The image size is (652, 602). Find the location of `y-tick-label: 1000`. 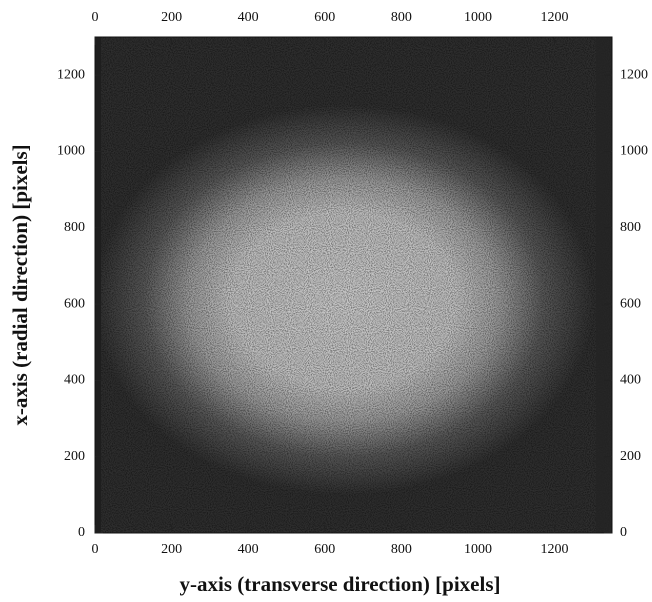

y-tick-label: 1000 is located at coordinates (71, 151).